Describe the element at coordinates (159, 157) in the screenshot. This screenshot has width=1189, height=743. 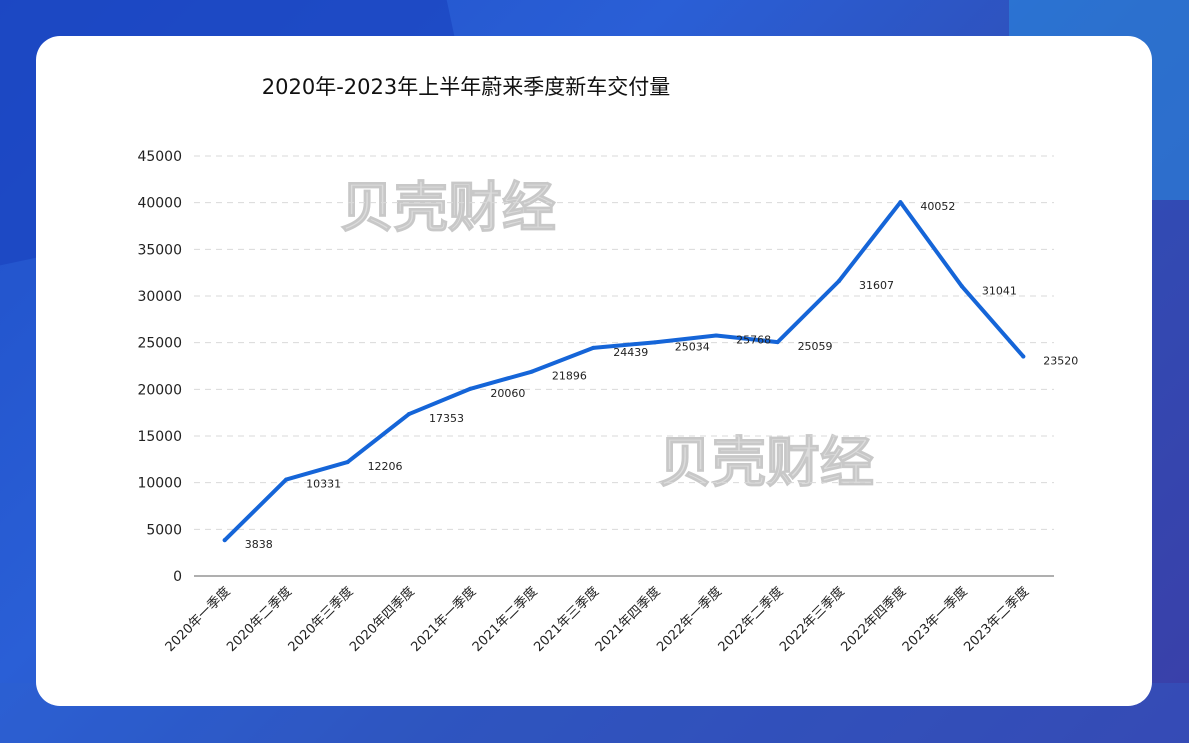
I see `y-tick-label: 45000` at that location.